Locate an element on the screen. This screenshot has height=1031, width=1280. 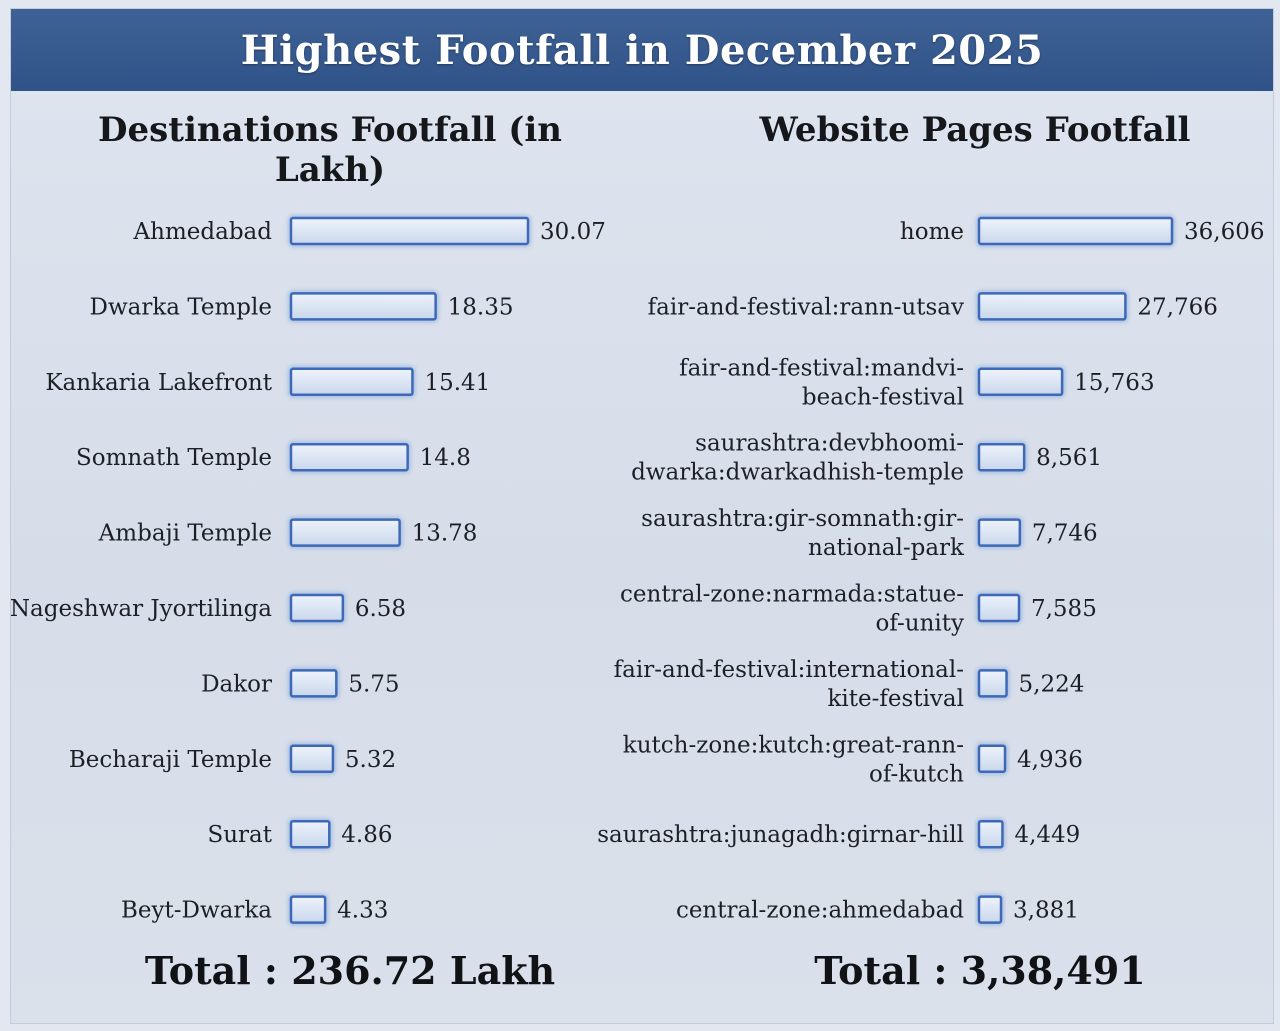
page-title: Highest Footfall in December 2025 is located at coordinates (642, 50).